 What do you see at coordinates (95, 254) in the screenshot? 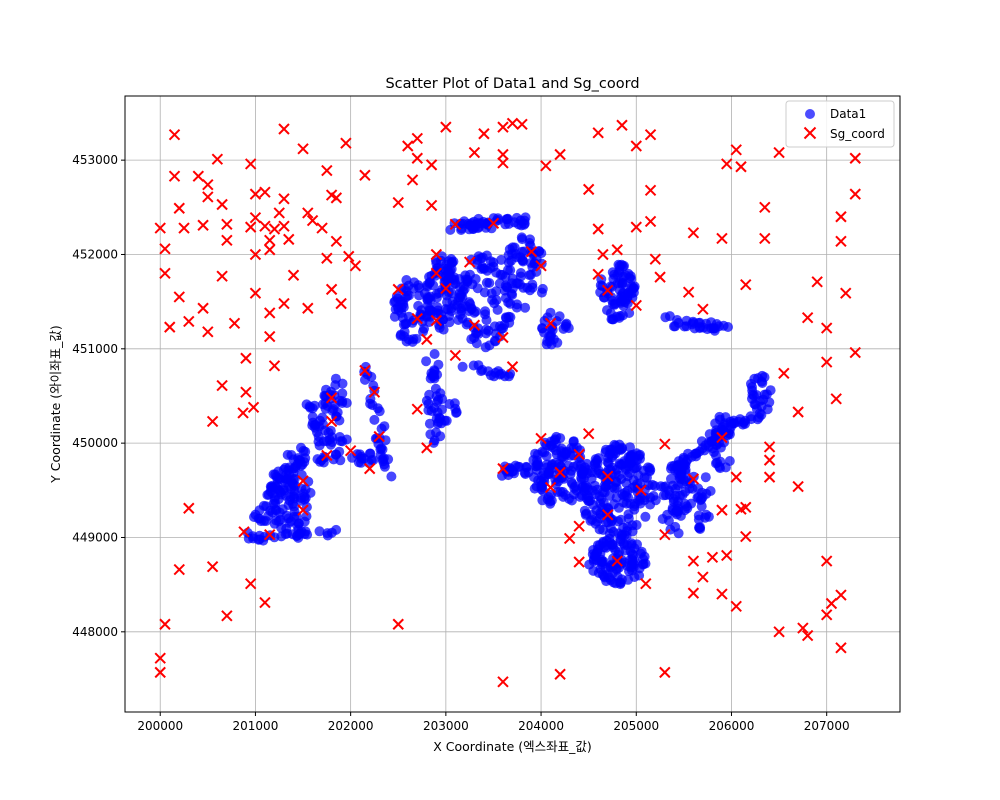
I see `y-tick-label: 452000` at bounding box center [95, 254].